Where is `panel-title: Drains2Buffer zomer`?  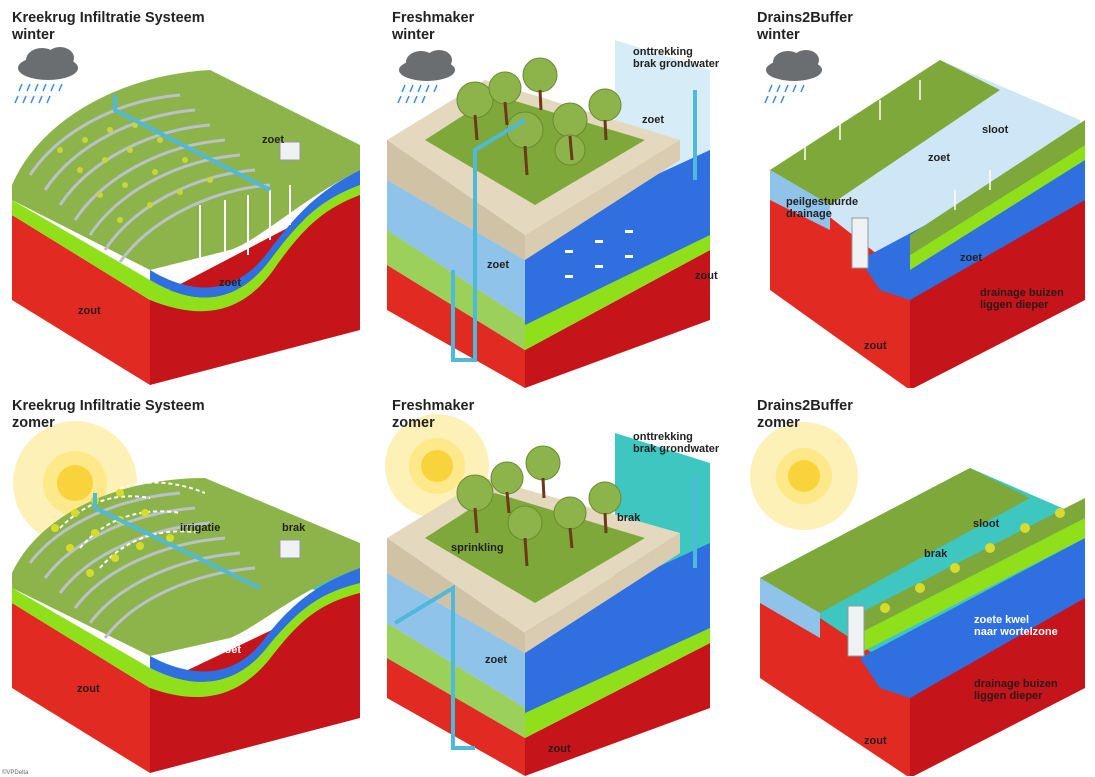
panel-title: Drains2Buffer zomer is located at coordinates (805, 414).